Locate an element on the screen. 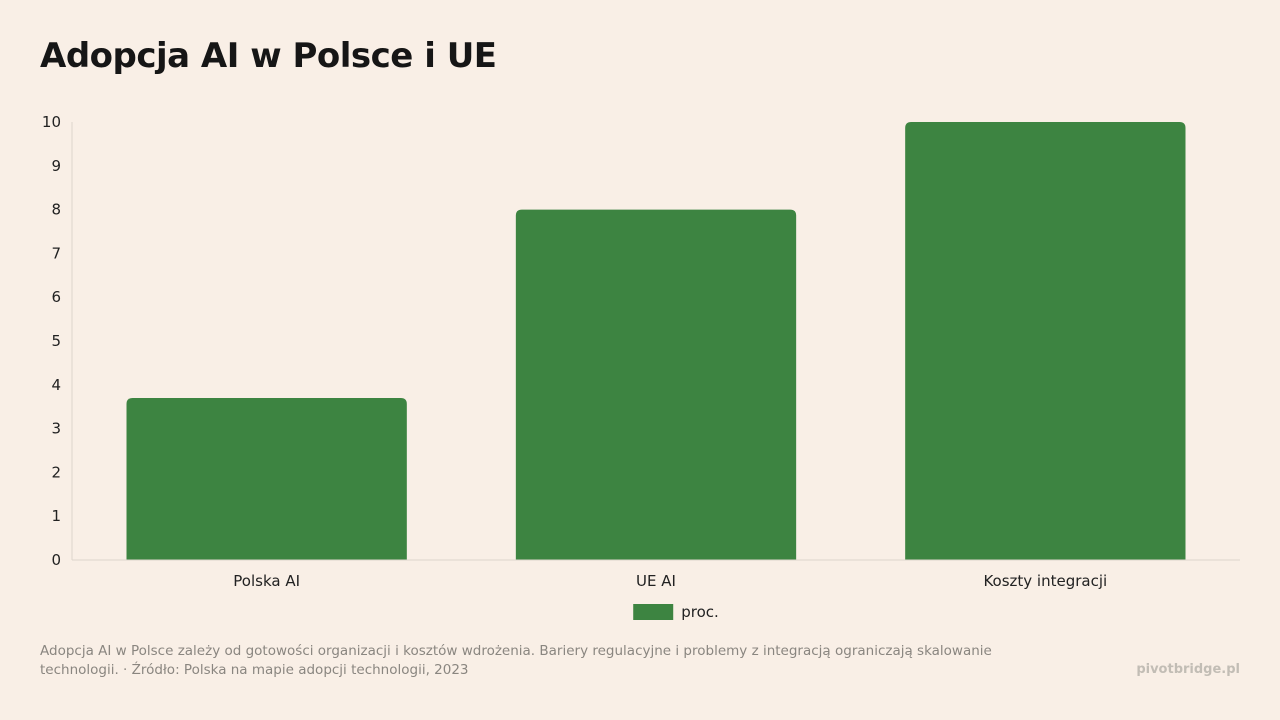  legend: proc. is located at coordinates (676, 612).